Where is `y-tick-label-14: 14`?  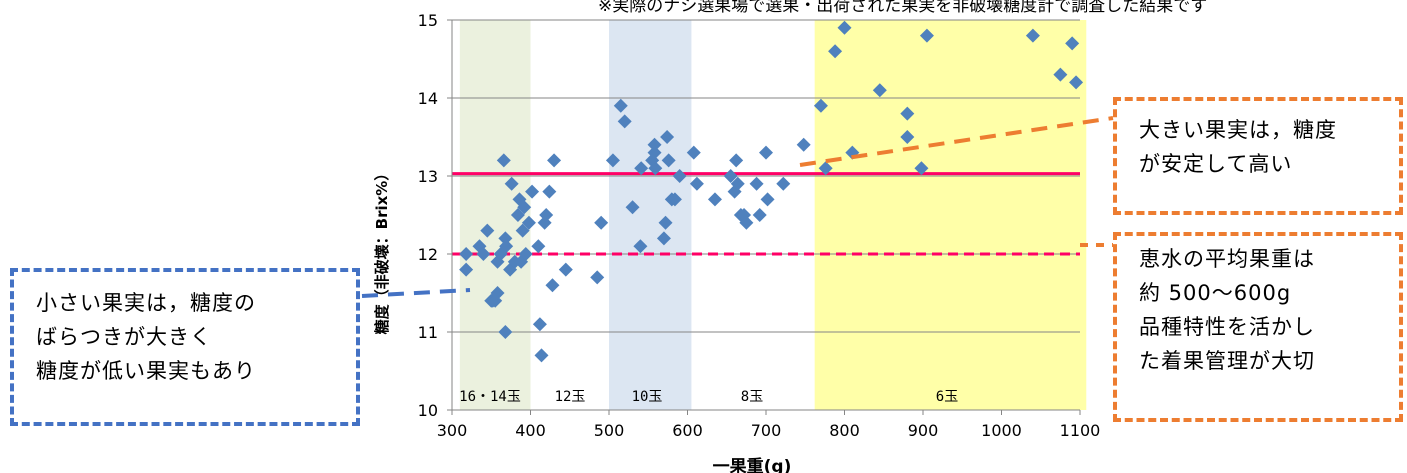 y-tick-label-14: 14 is located at coordinates (428, 98).